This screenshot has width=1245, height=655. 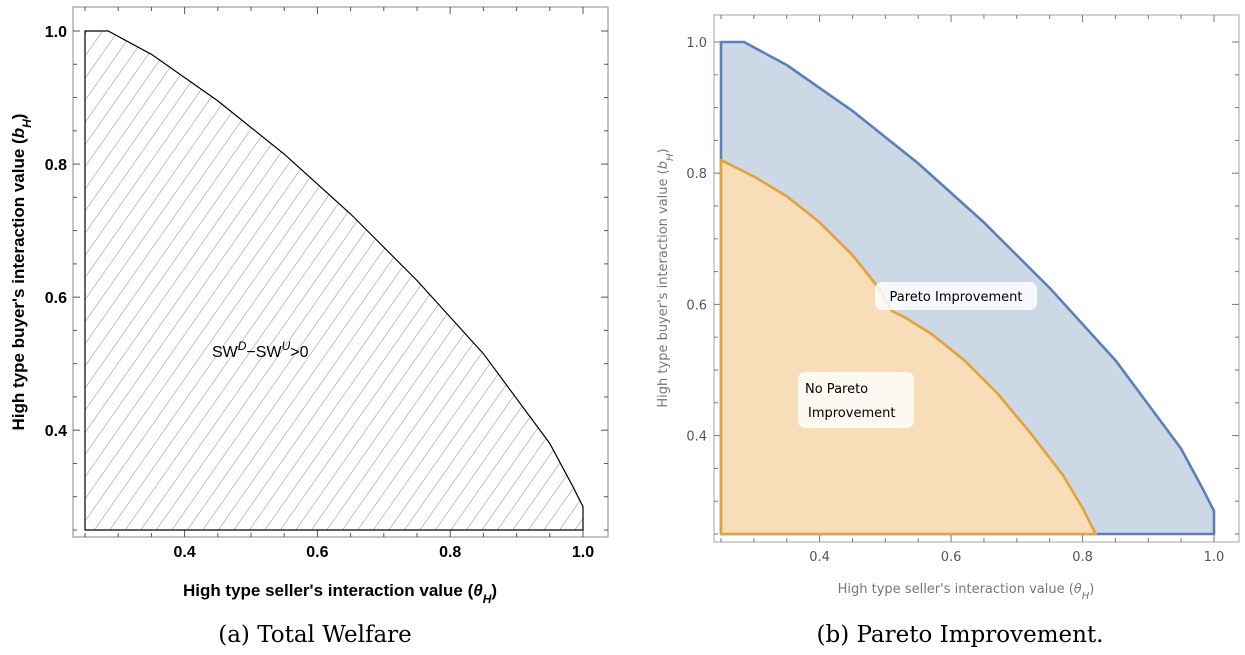 I want to click on caption-b: (b) Pareto Improvement., so click(x=960, y=635).